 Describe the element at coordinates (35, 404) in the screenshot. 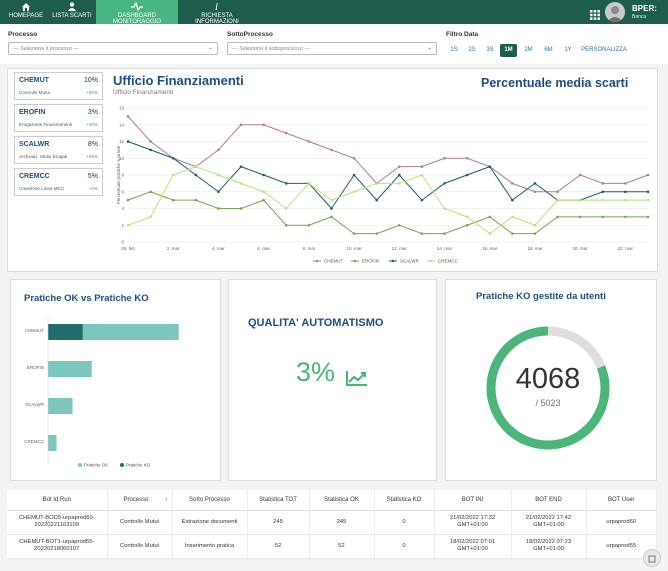

I see `y-tick-label: SCALWR` at that location.